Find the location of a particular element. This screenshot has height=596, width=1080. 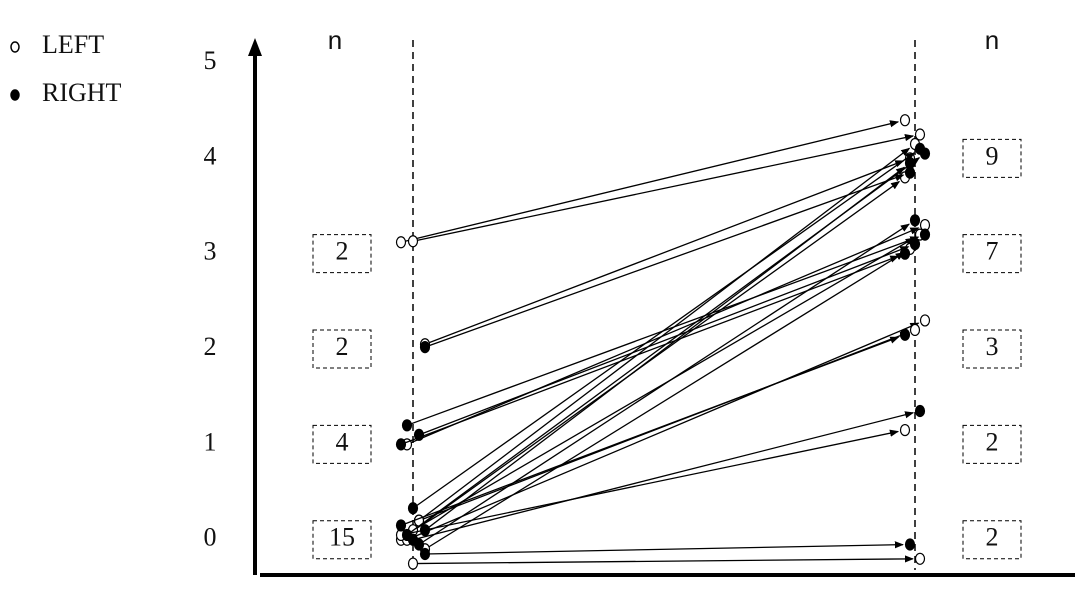

y-tick-label: 1 is located at coordinates (210, 441).